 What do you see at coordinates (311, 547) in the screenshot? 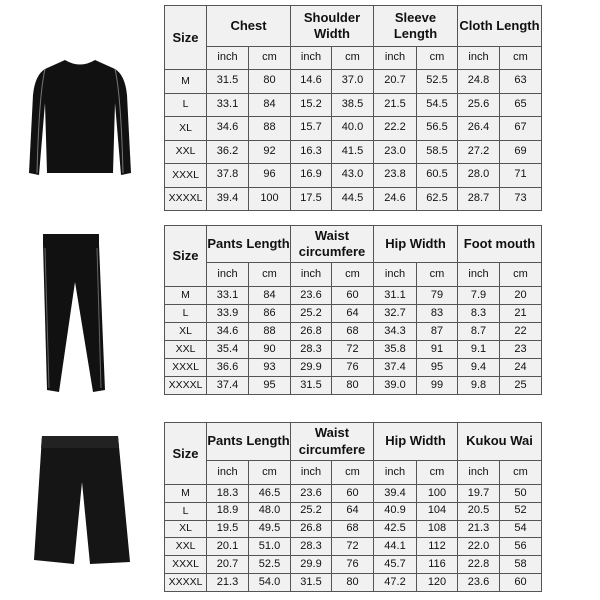
I see `measurement: 28.3` at bounding box center [311, 547].